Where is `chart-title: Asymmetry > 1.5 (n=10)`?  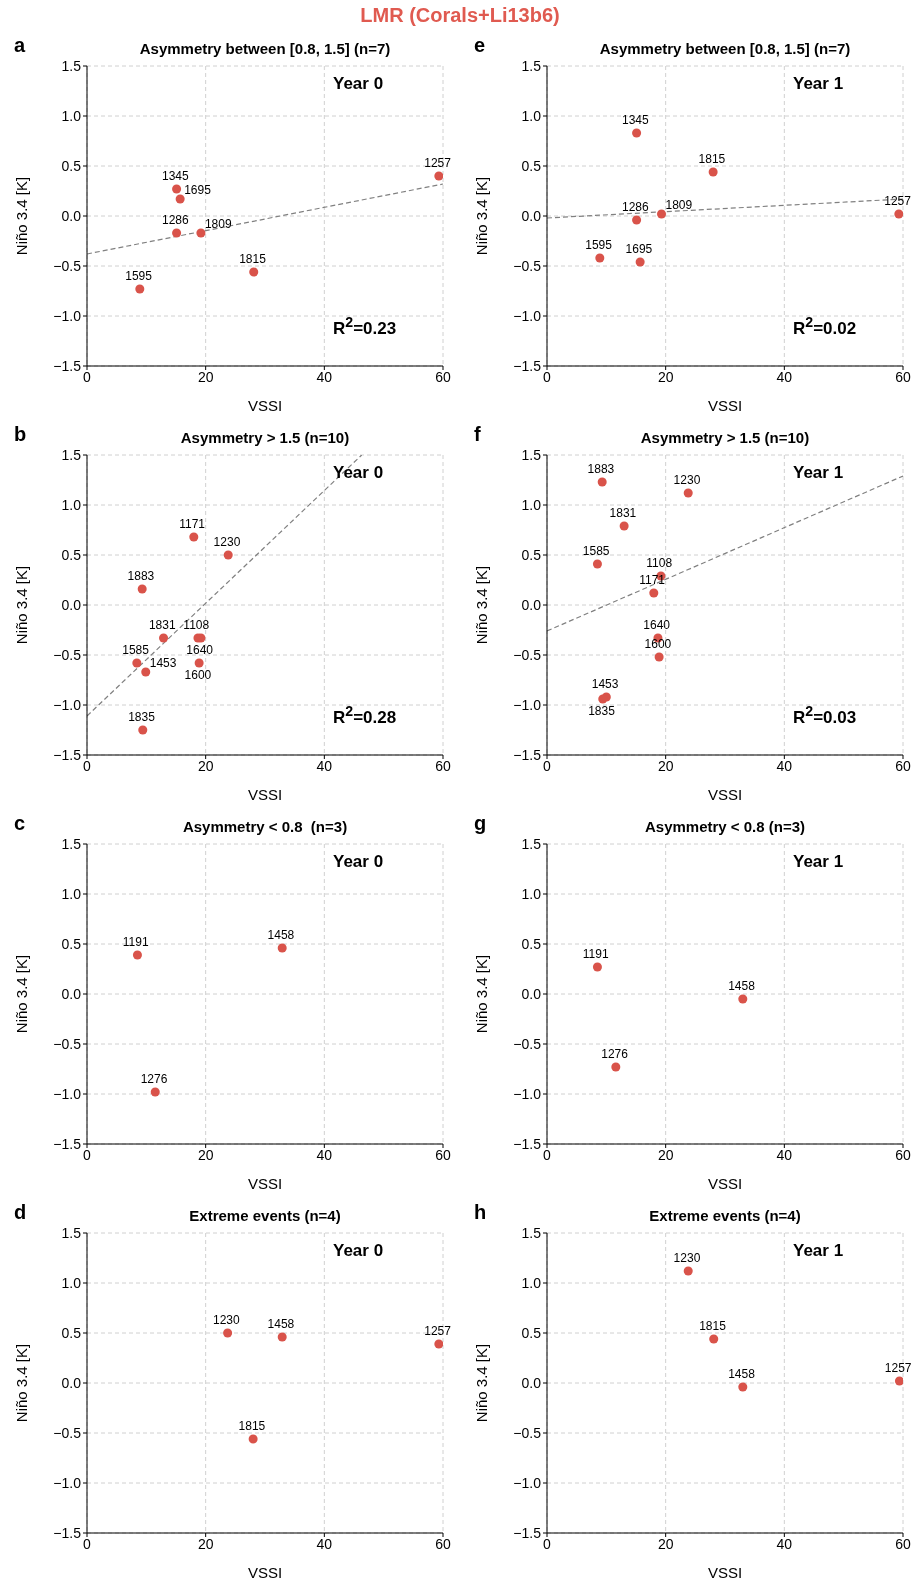 chart-title: Asymmetry > 1.5 (n=10) is located at coordinates (265, 437).